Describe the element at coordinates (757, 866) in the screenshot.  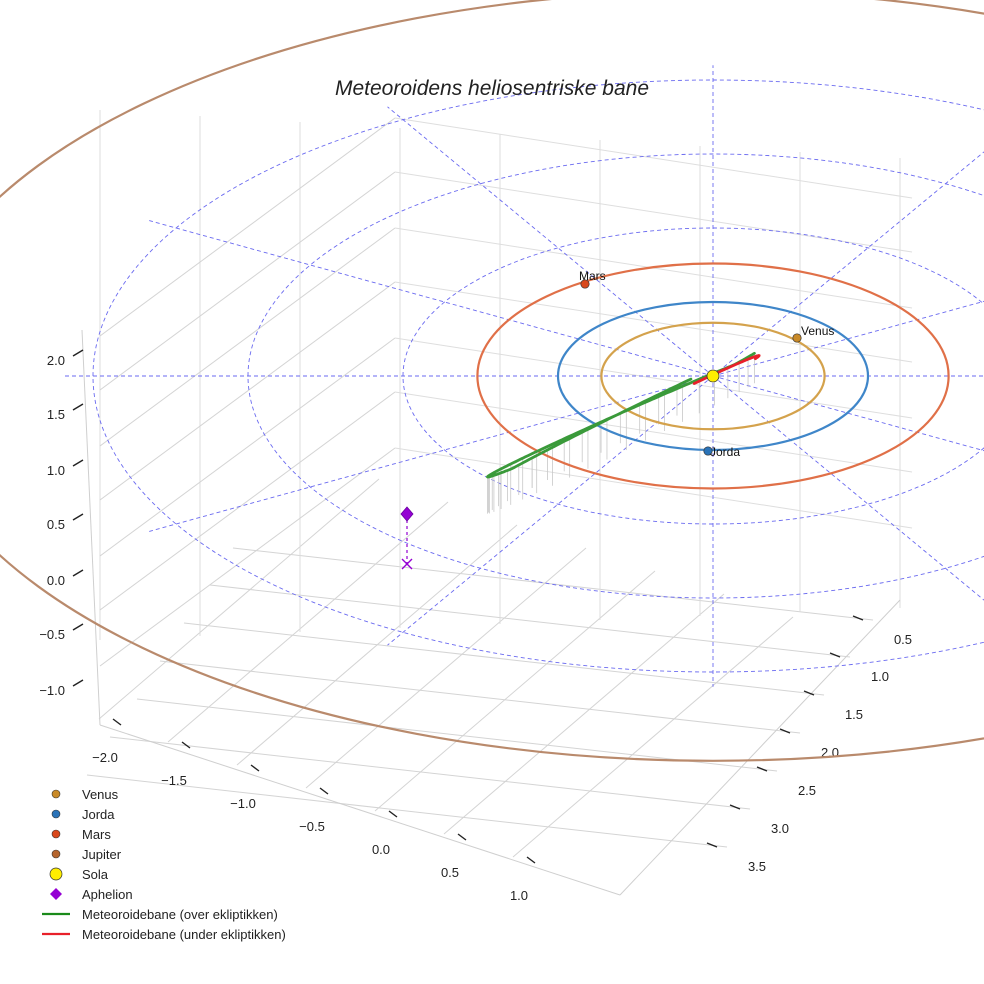
I see `x-tick-label: 3.5` at that location.